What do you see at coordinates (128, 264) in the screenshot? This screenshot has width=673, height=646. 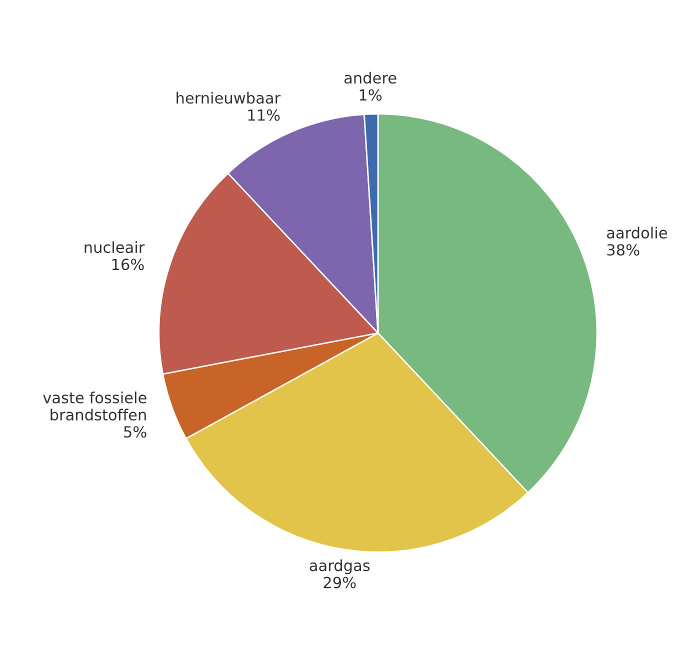 I see `data-label: 16%` at bounding box center [128, 264].